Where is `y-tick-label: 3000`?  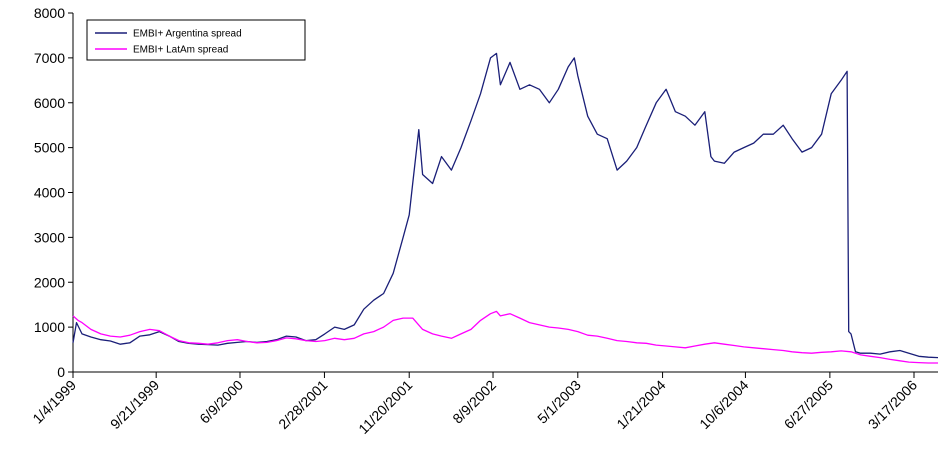 y-tick-label: 3000 is located at coordinates (49, 237).